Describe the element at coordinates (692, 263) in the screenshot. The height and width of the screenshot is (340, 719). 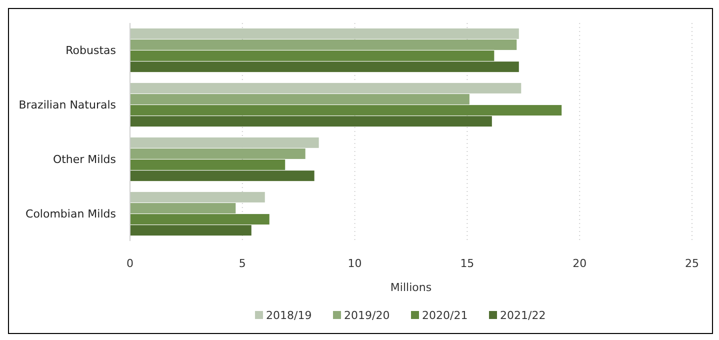
I see `x-tick-label: 25` at that location.